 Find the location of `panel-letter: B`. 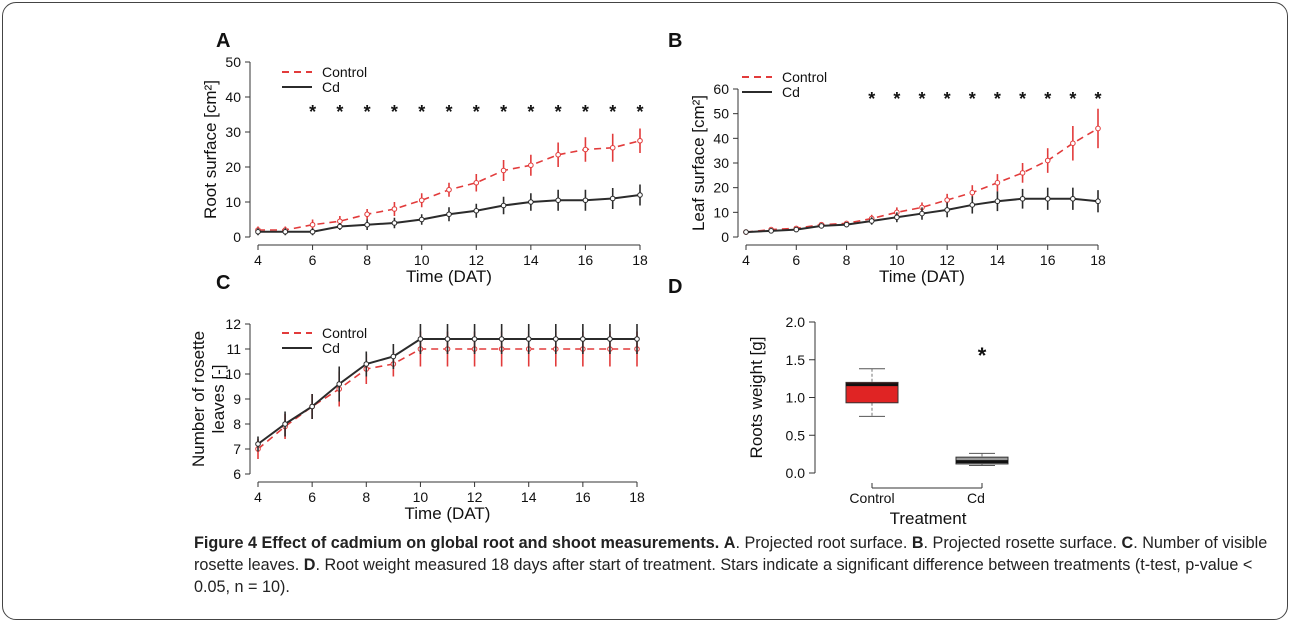

panel-letter: B is located at coordinates (675, 41).